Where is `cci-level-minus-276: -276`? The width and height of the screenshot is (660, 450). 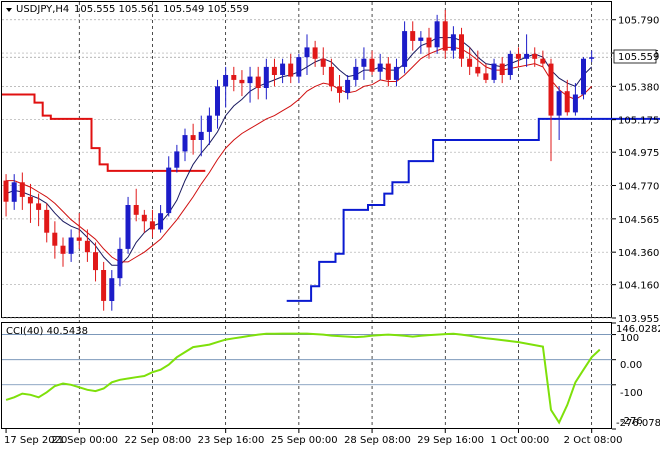
cci-level-minus-276: -276 is located at coordinates (631, 421).